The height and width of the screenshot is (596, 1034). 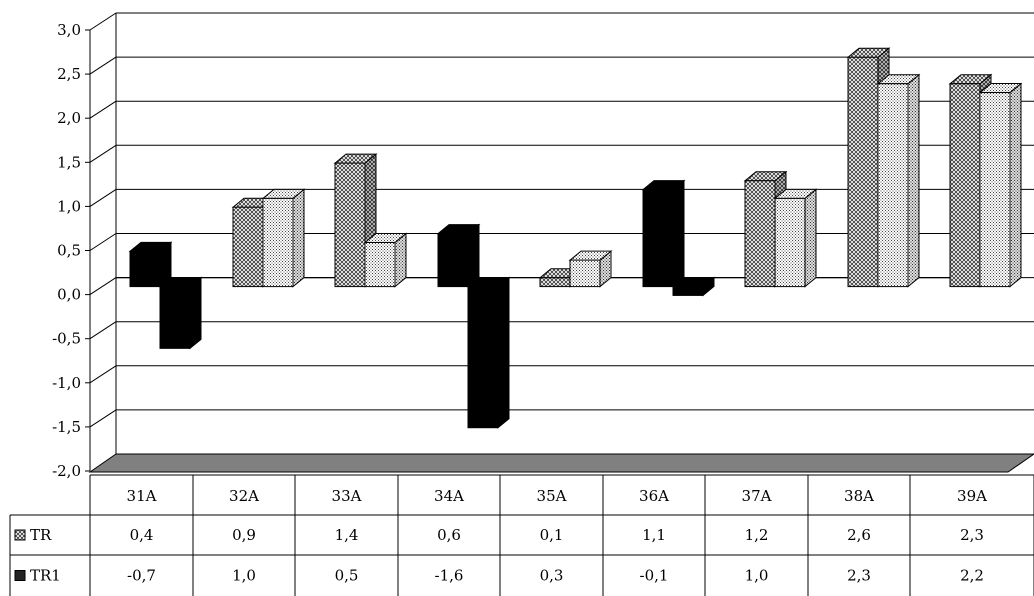 What do you see at coordinates (449, 576) in the screenshot?
I see `data-label-TR1: -1,6` at bounding box center [449, 576].